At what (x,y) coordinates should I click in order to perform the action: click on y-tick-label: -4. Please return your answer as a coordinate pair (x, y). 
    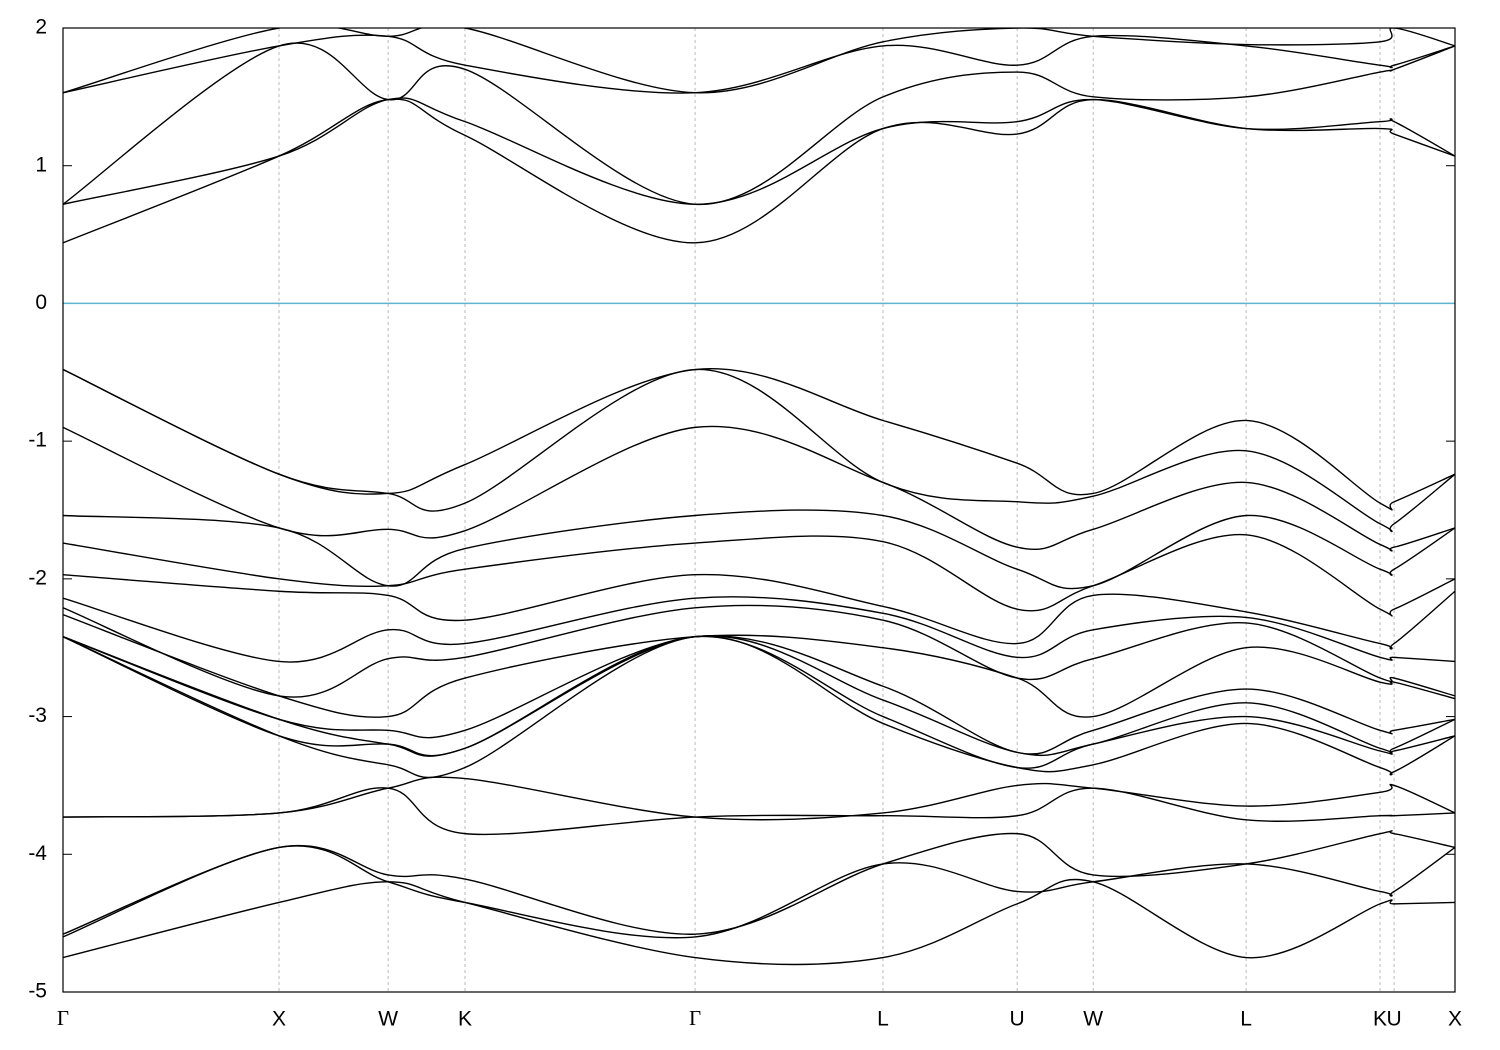
    Looking at the image, I should click on (37, 853).